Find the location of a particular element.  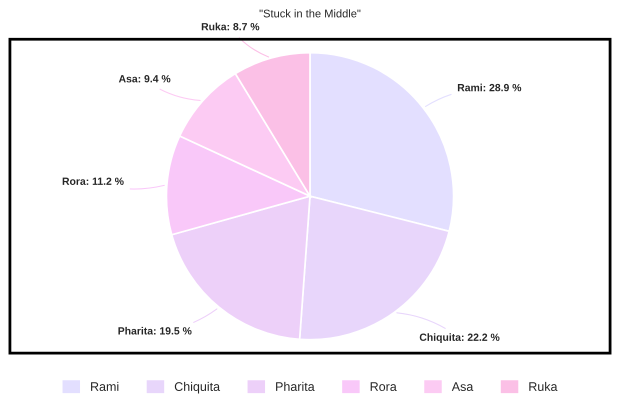

legend-label: Ruka is located at coordinates (543, 387).